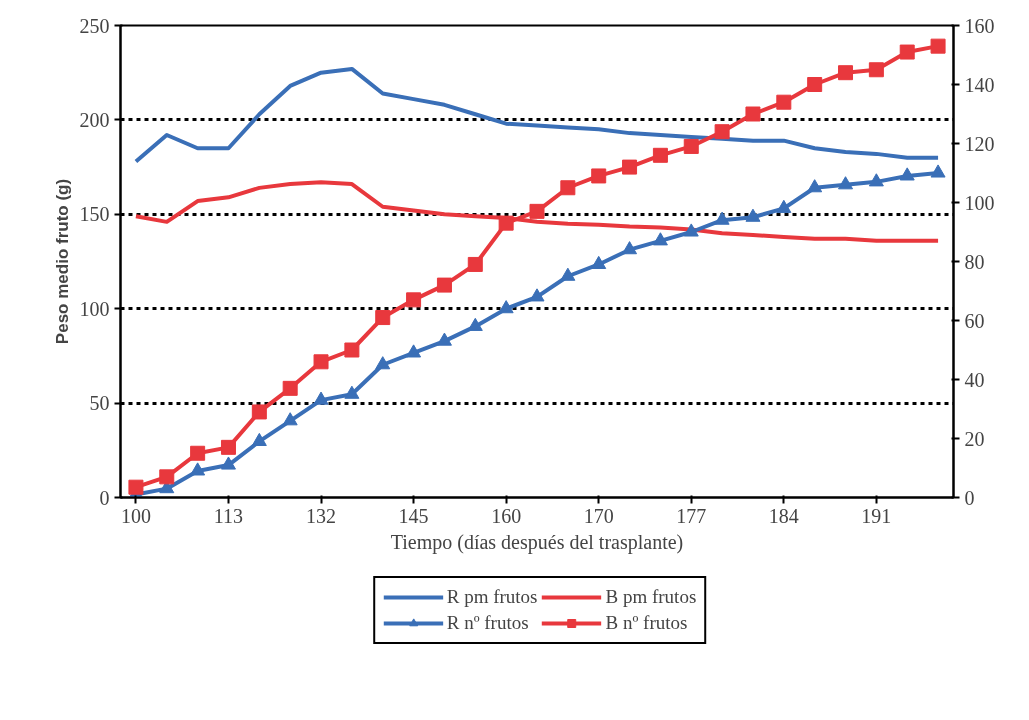 The image size is (1029, 720). What do you see at coordinates (228, 515) in the screenshot?
I see `x-tick-label: 113` at bounding box center [228, 515].